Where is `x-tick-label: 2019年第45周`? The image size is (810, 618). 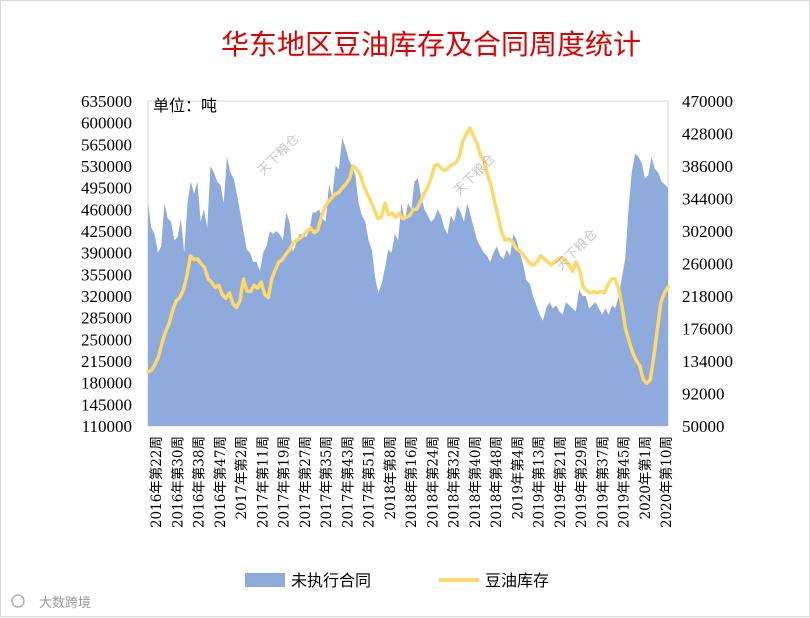
x-tick-label: 2019年第45周 is located at coordinates (624, 482).